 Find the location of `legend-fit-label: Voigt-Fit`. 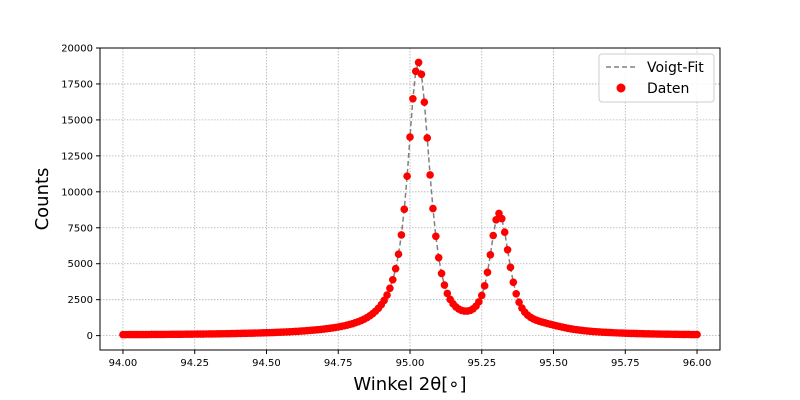

legend-fit-label: Voigt-Fit is located at coordinates (675, 68).